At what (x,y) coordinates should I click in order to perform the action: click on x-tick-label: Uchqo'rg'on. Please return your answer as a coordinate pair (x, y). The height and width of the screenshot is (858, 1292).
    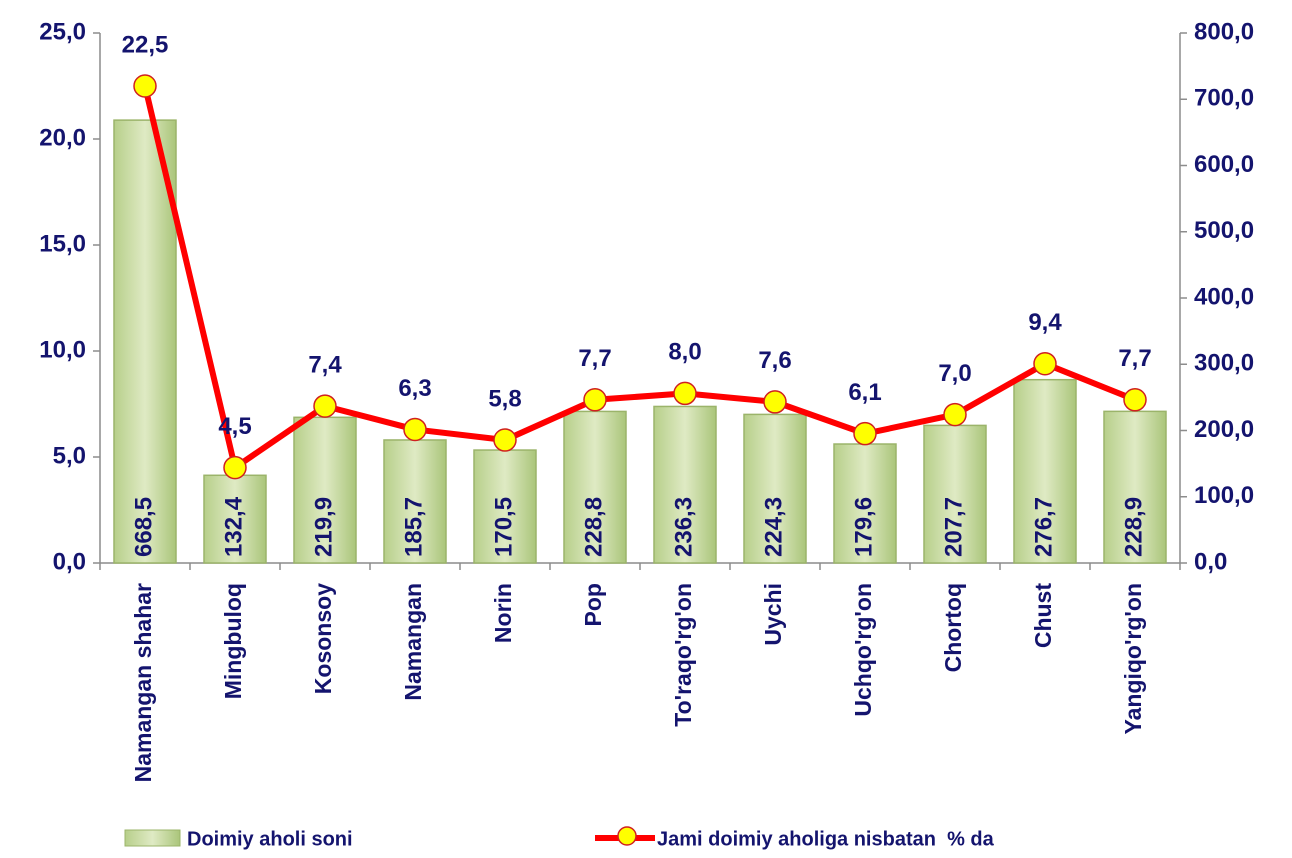
    Looking at the image, I should click on (863, 650).